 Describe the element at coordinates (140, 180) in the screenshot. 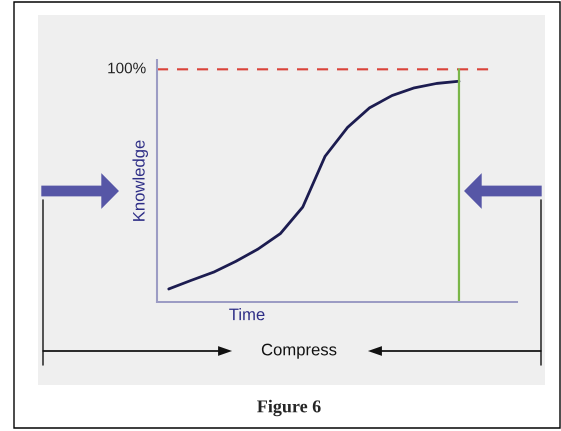

I see `y-axis-title: Knowledge` at that location.